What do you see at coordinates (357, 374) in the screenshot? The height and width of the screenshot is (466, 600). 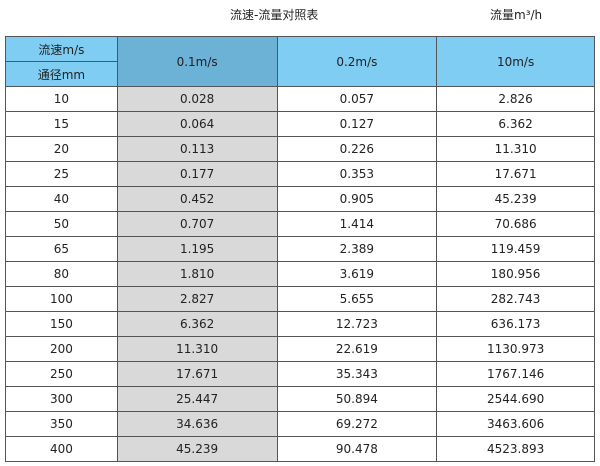 I see `flow-cell: 35.343` at bounding box center [357, 374].